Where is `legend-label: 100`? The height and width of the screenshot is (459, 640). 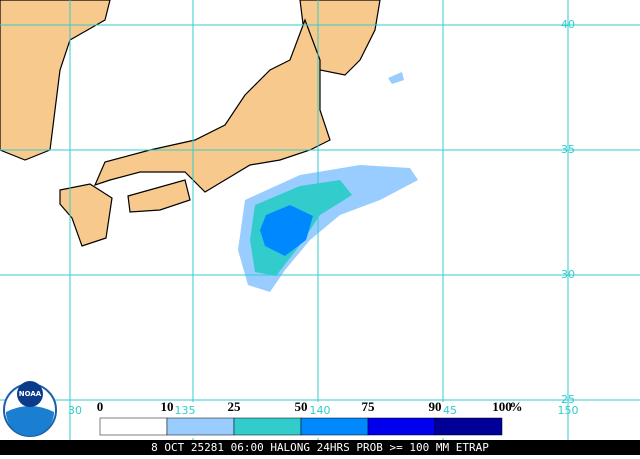
legend-label: 100 is located at coordinates (502, 406).